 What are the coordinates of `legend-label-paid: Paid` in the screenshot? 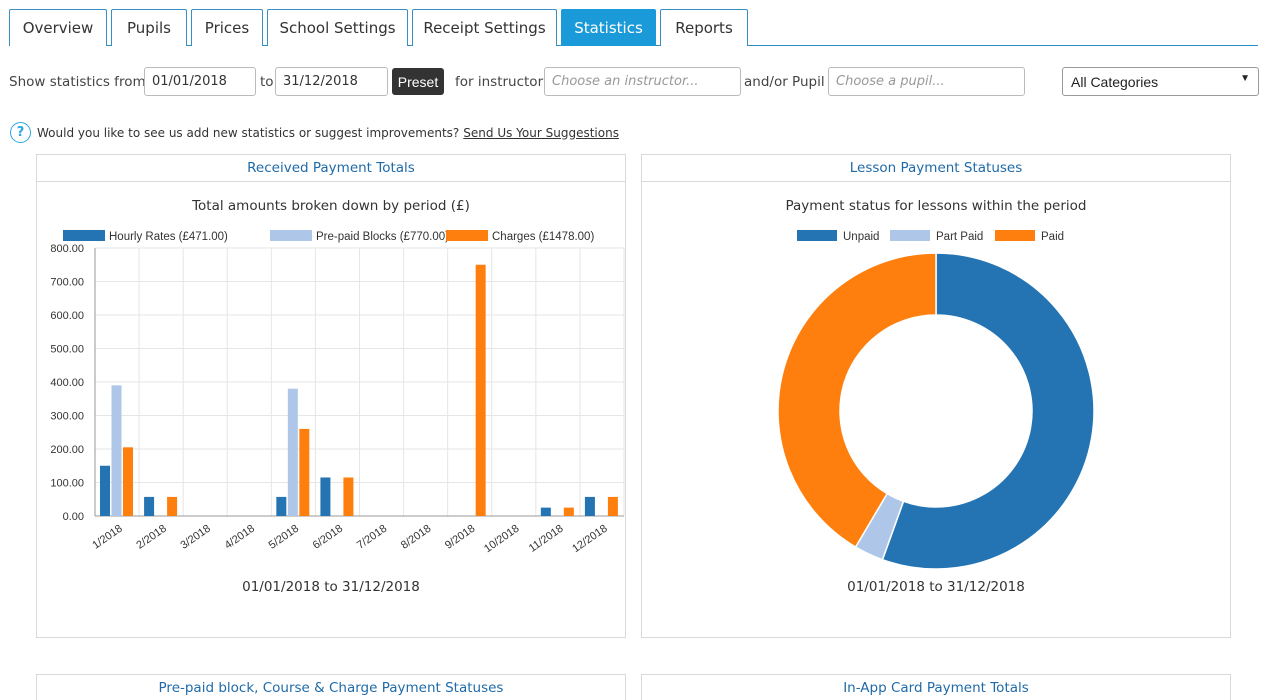 It's located at (1052, 237).